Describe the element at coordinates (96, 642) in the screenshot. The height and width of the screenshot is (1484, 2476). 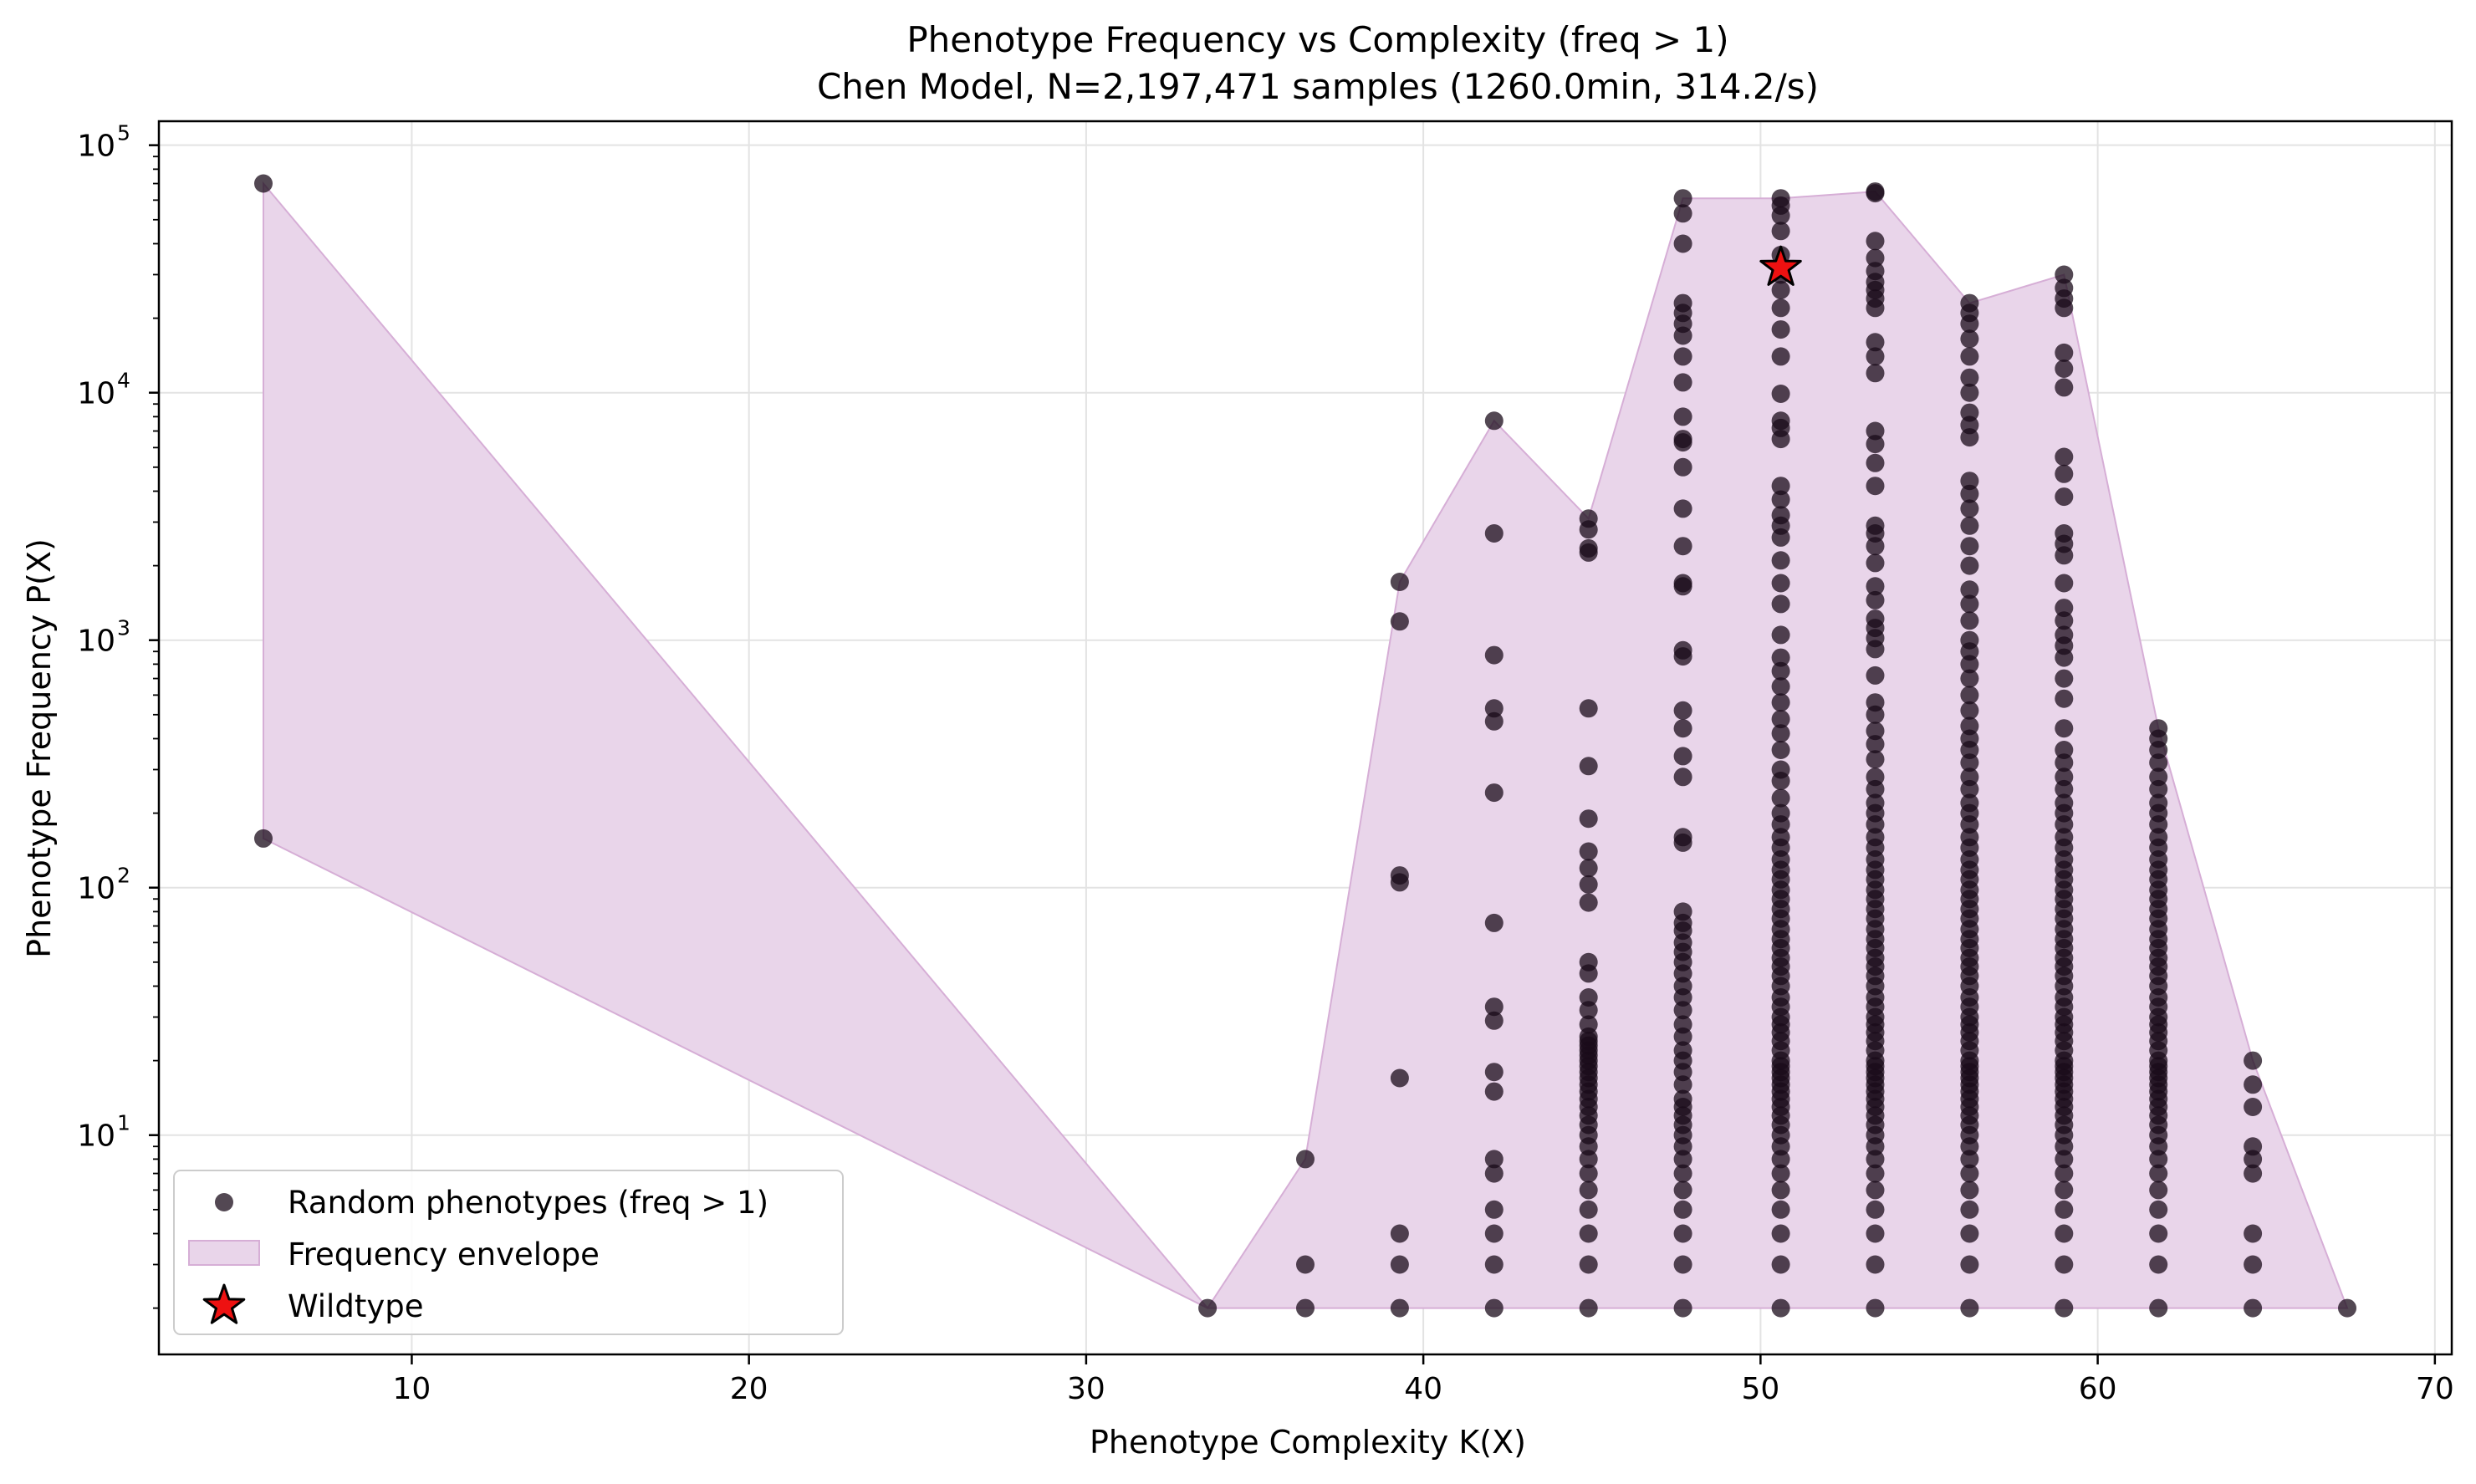
I see `y-tick-label: 10` at that location.